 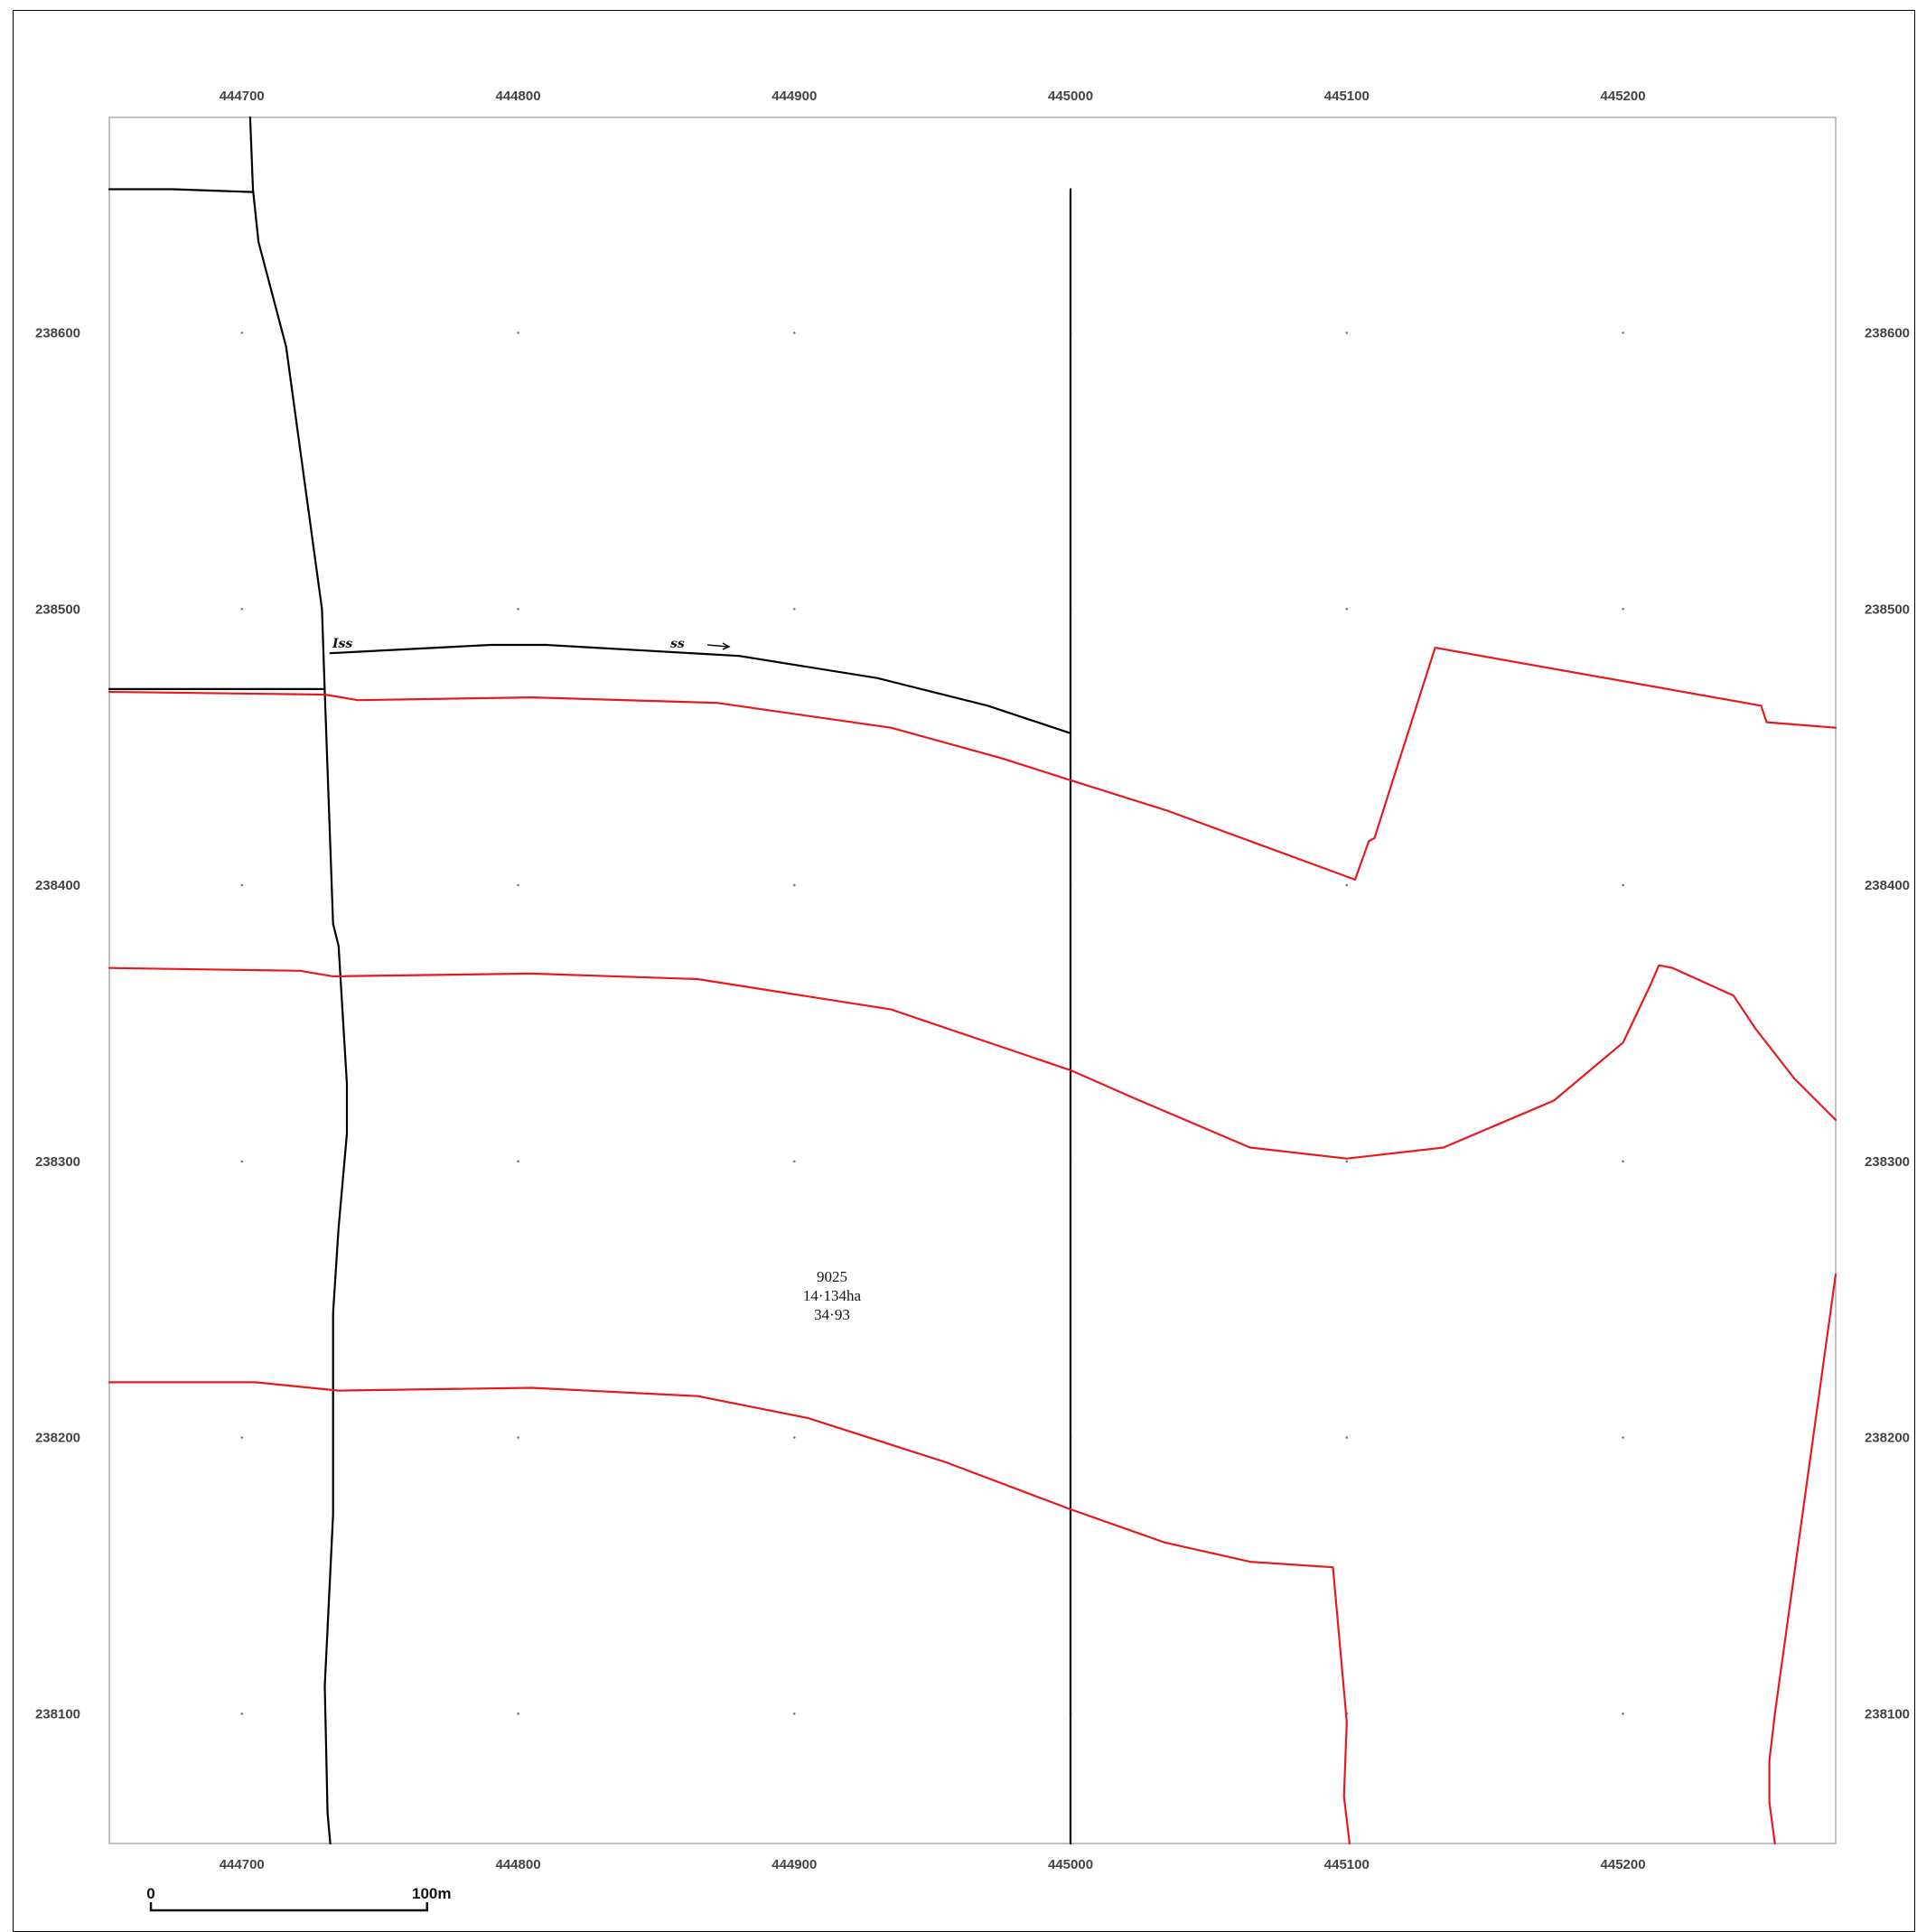 What do you see at coordinates (1887, 1162) in the screenshot?
I see `y-tick-label-right: 238300` at bounding box center [1887, 1162].